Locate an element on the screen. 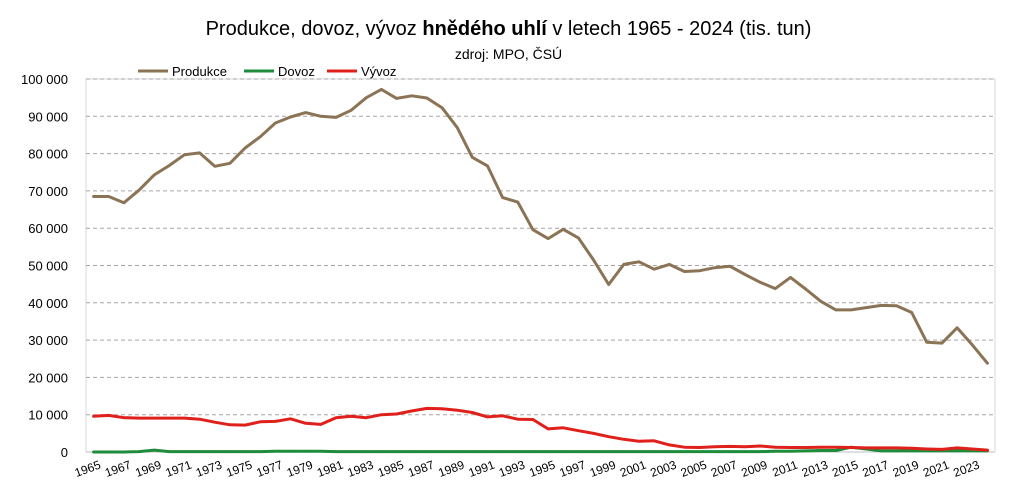  x-tick-label: 2007 is located at coordinates (724, 469).